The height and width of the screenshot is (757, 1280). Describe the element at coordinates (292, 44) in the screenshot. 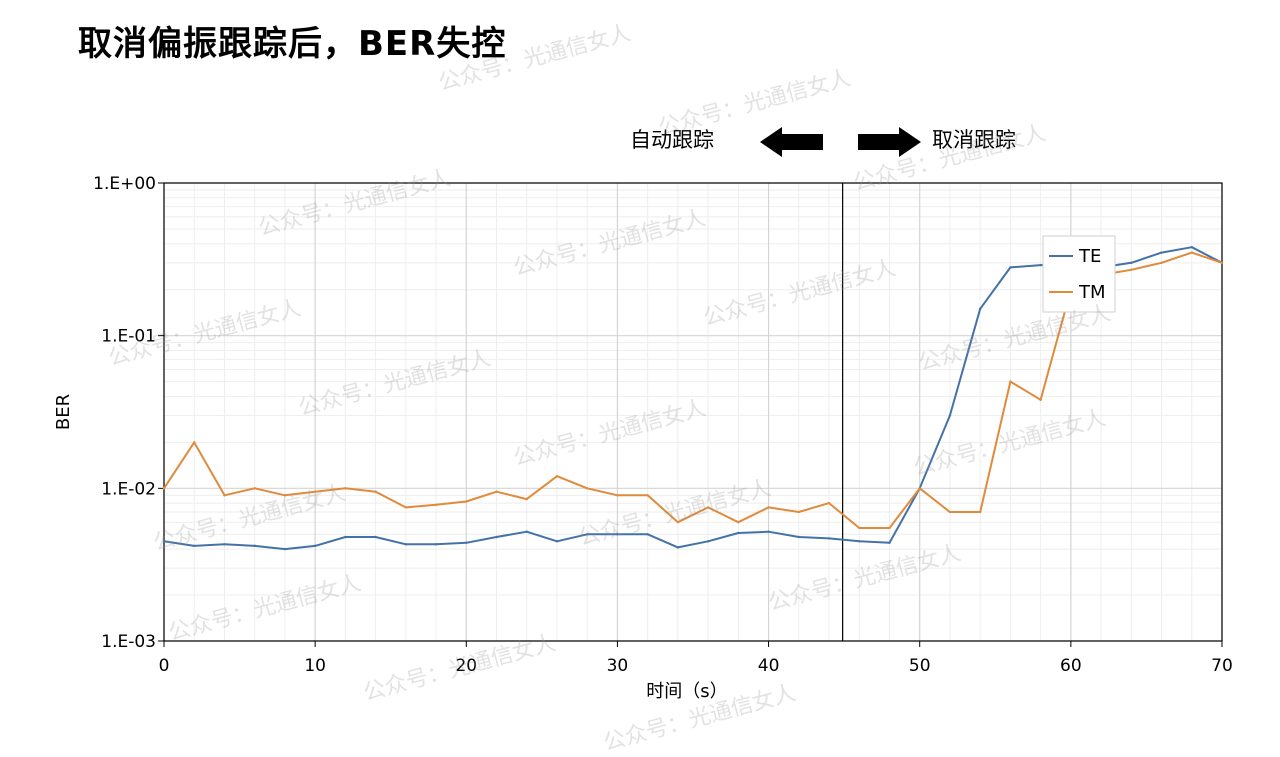

I see `slide-title: 取消偏振跟踪后，BER失控` at that location.